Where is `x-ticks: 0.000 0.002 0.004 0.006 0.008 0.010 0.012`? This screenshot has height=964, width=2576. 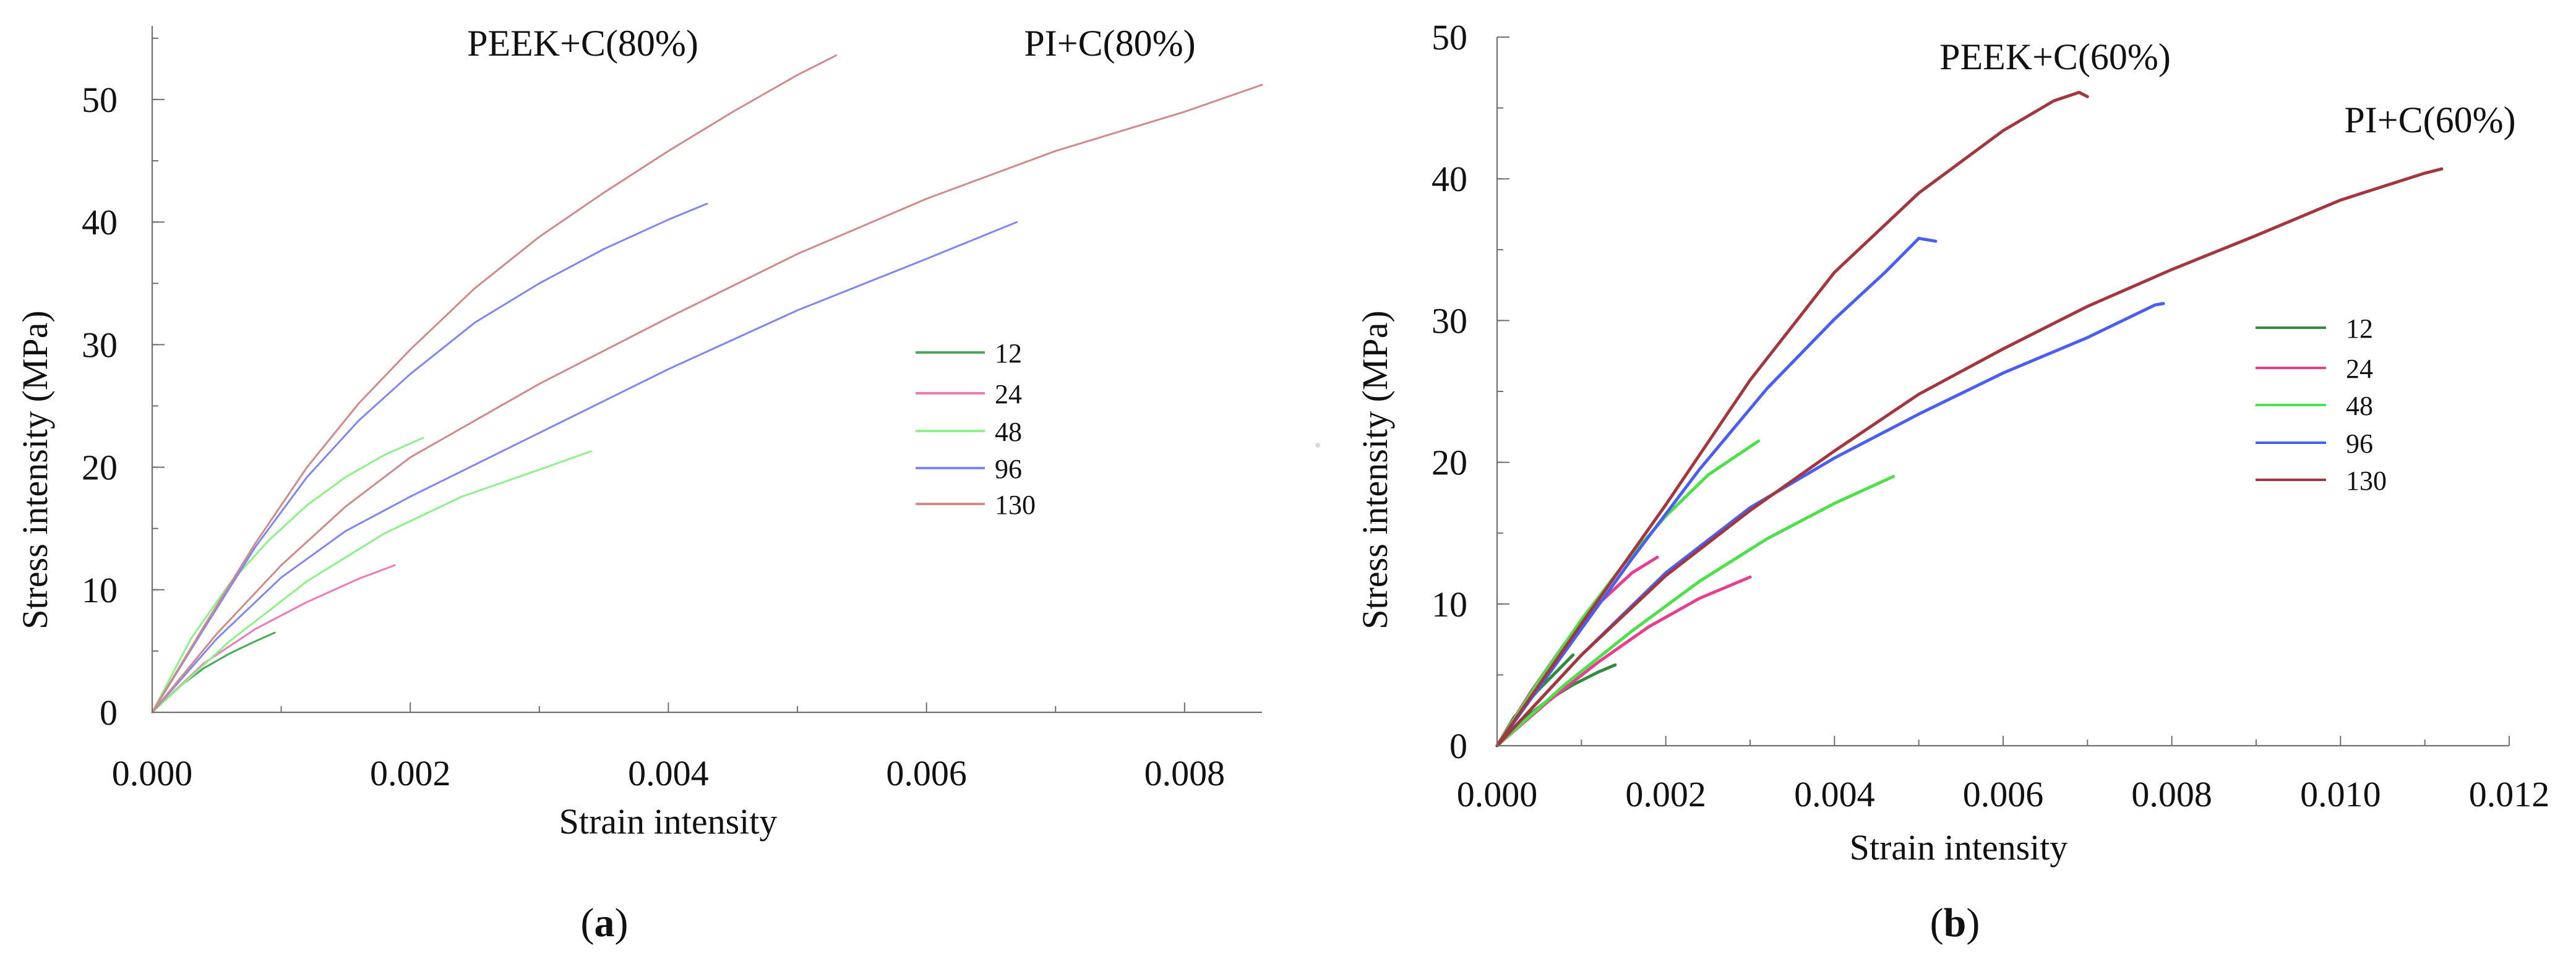
x-ticks: 0.000 0.002 0.004 0.006 0.008 0.010 0.012 is located at coordinates (2003, 775).